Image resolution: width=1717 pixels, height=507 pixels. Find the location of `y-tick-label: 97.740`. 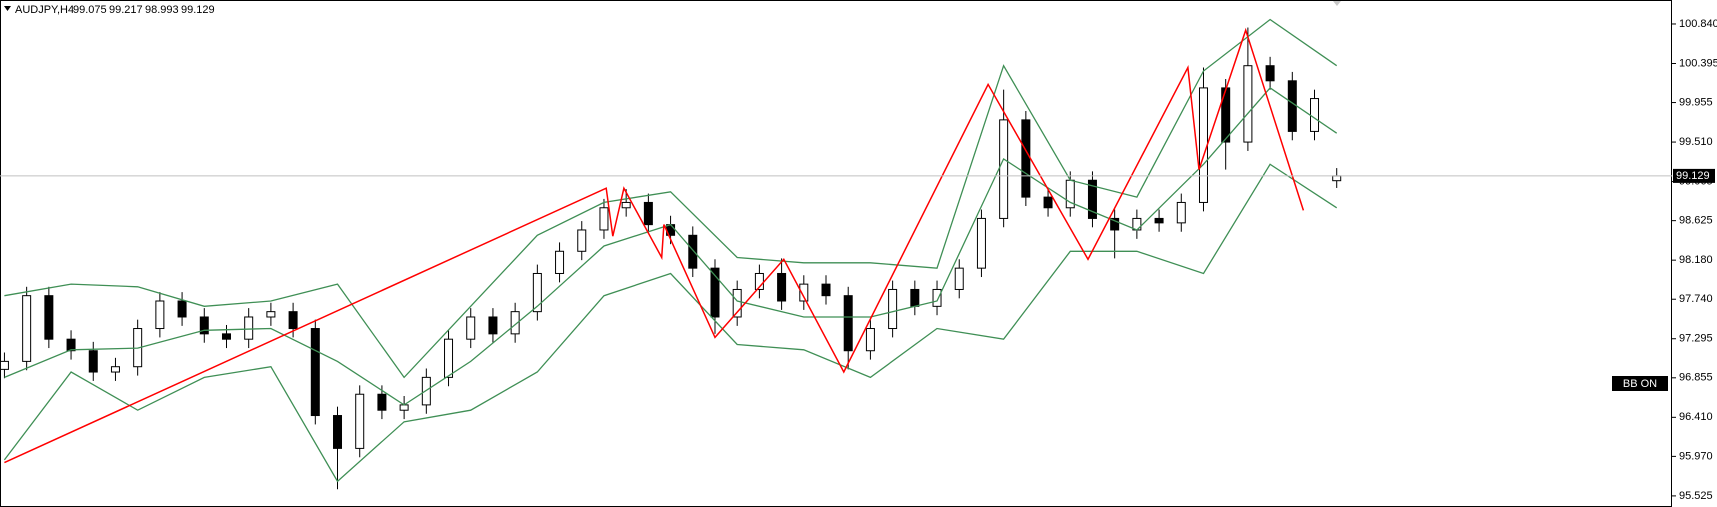

y-tick-label: 97.740 is located at coordinates (1696, 299).